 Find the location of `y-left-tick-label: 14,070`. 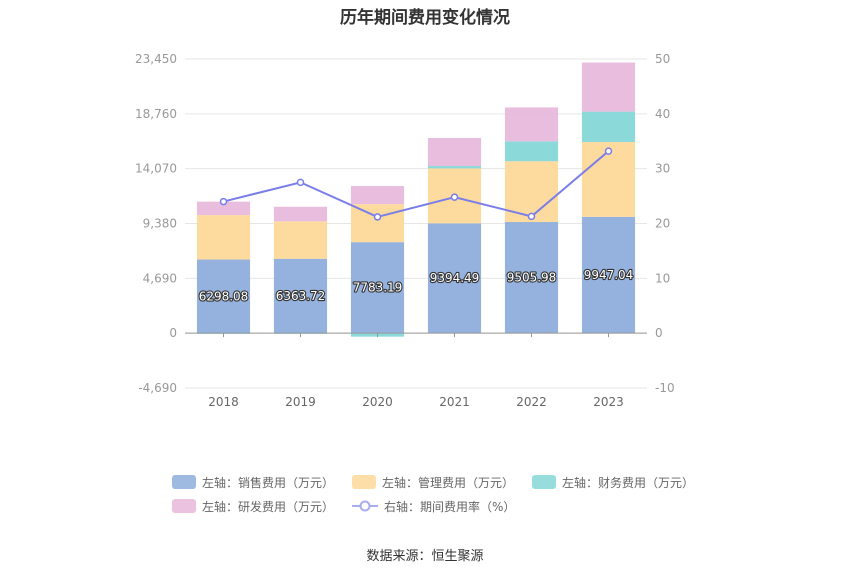

y-left-tick-label: 14,070 is located at coordinates (156, 169).